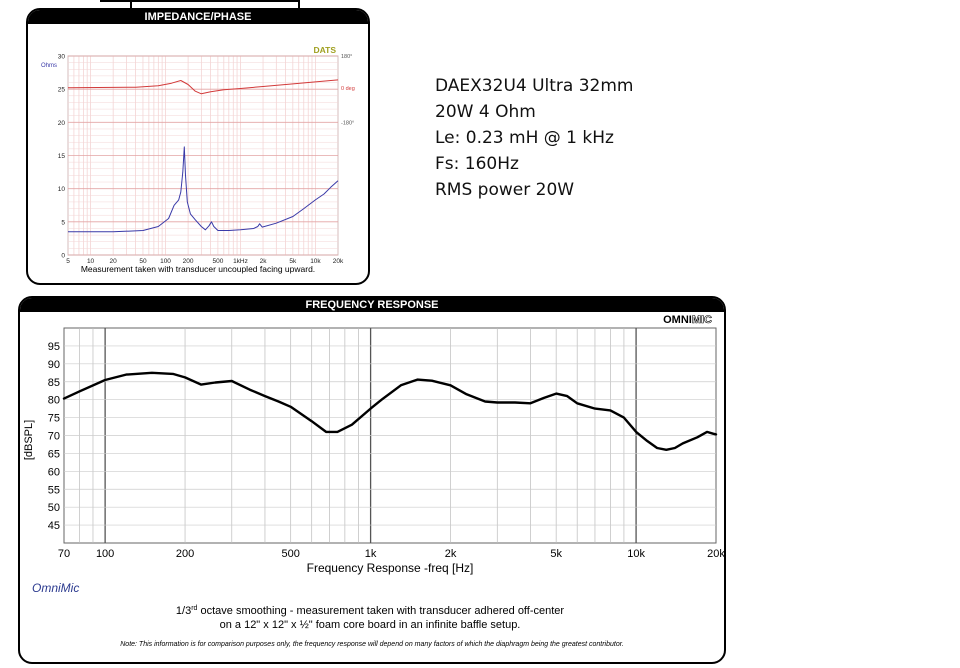 Image resolution: width=960 pixels, height=668 pixels. I want to click on frequency-y-tick-label: 80, so click(54, 401).